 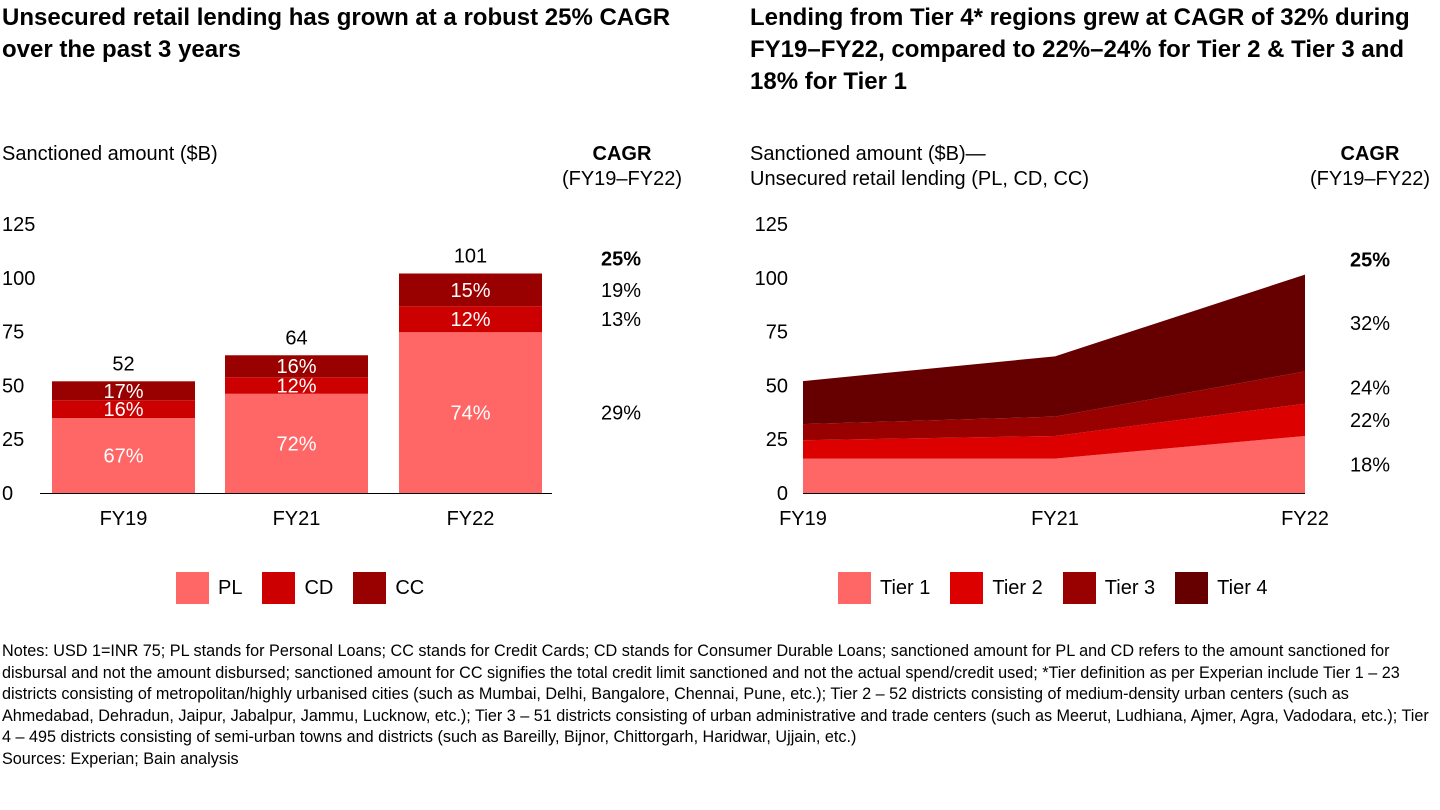 What do you see at coordinates (470, 256) in the screenshot?
I see `bar-total-label: 101` at bounding box center [470, 256].